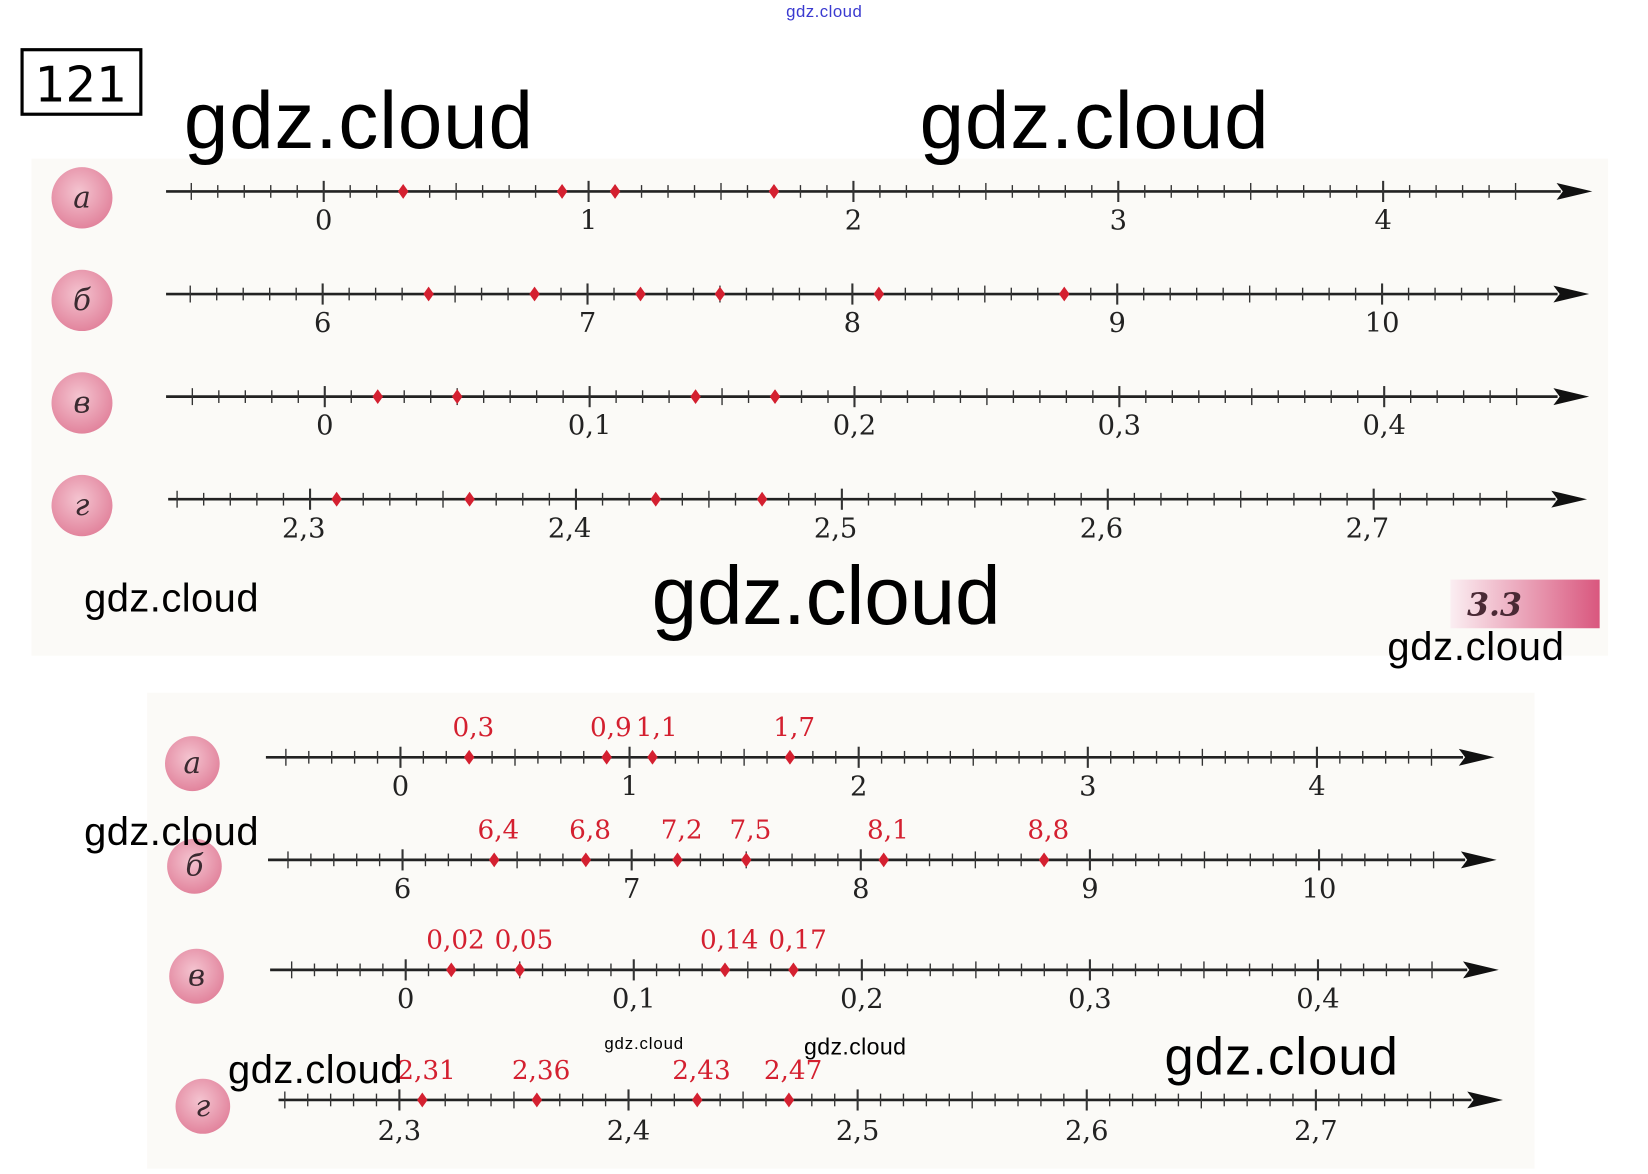 This screenshot has width=1648, height=1174. What do you see at coordinates (1382, 323) in the screenshot?
I see `tick-label: 10` at bounding box center [1382, 323].